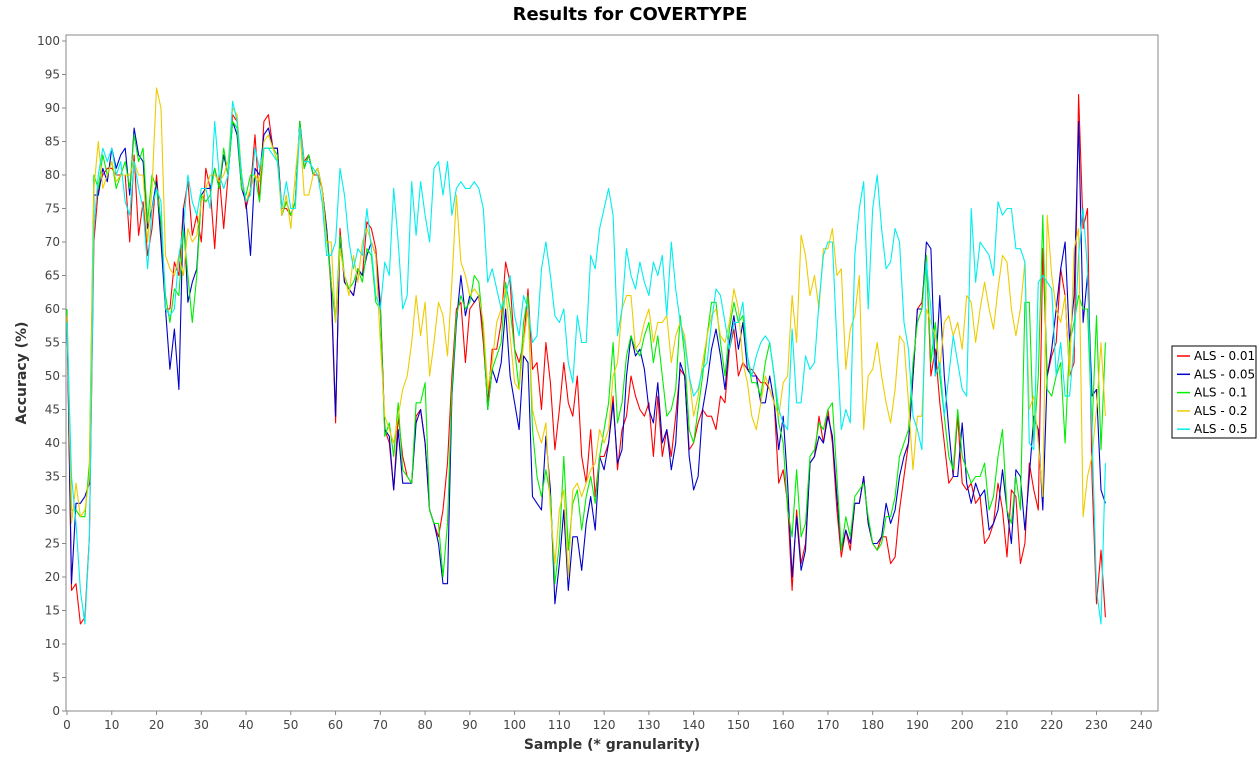 Image resolution: width=1260 pixels, height=764 pixels. What do you see at coordinates (612, 745) in the screenshot?
I see `x-axis-label: Sample (* granularity)` at bounding box center [612, 745].